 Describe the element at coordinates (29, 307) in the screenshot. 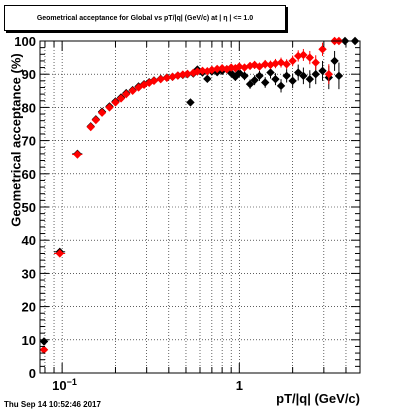

I see `y-tick-label: 20` at that location.